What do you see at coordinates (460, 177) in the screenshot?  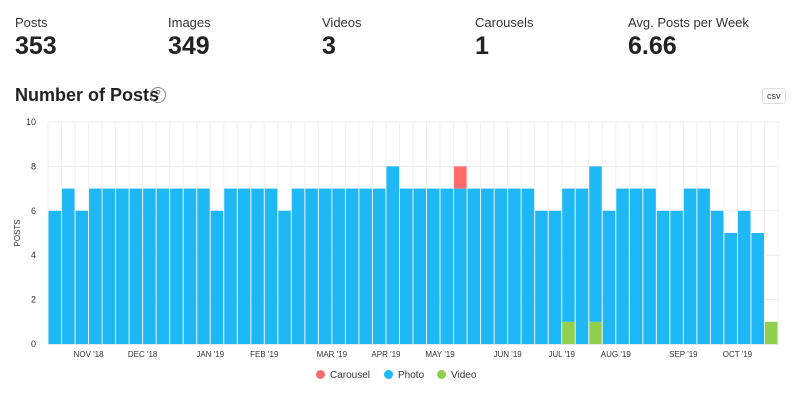 I see `bar-carousel` at bounding box center [460, 177].